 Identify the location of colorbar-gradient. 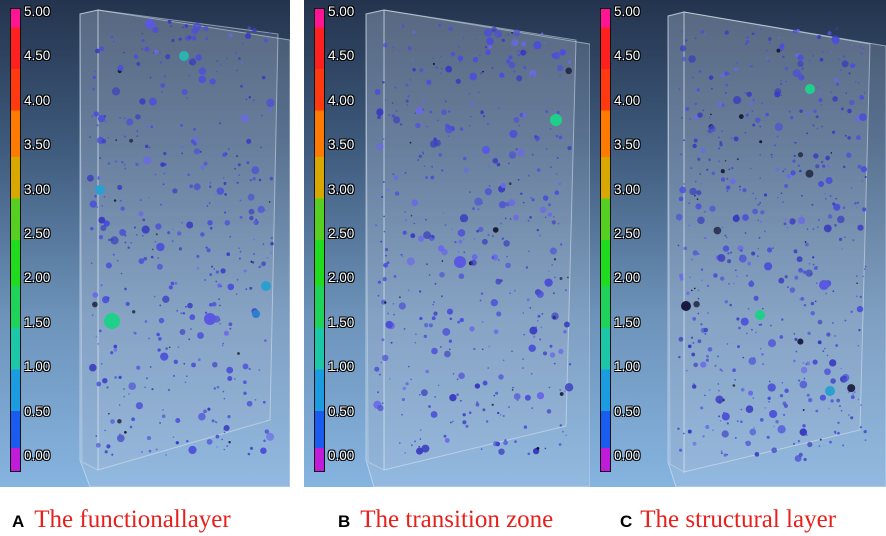
(15, 240).